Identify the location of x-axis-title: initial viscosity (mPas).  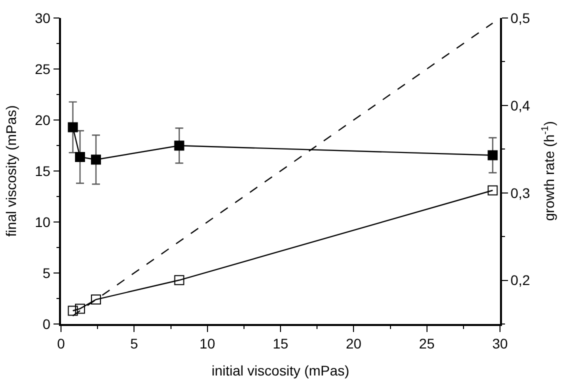
(281, 370).